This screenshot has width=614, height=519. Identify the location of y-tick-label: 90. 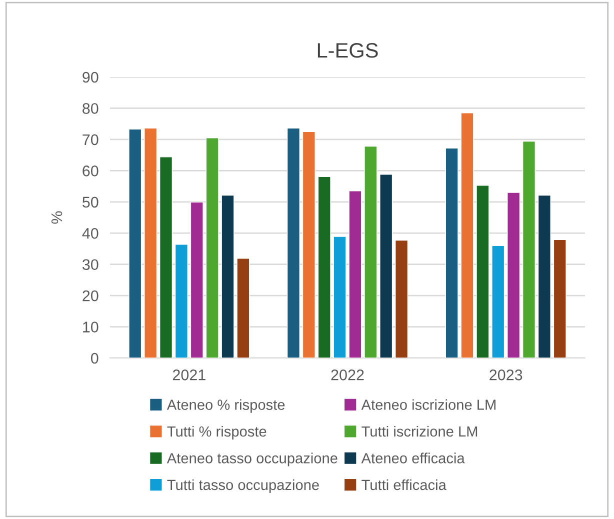
(90, 77).